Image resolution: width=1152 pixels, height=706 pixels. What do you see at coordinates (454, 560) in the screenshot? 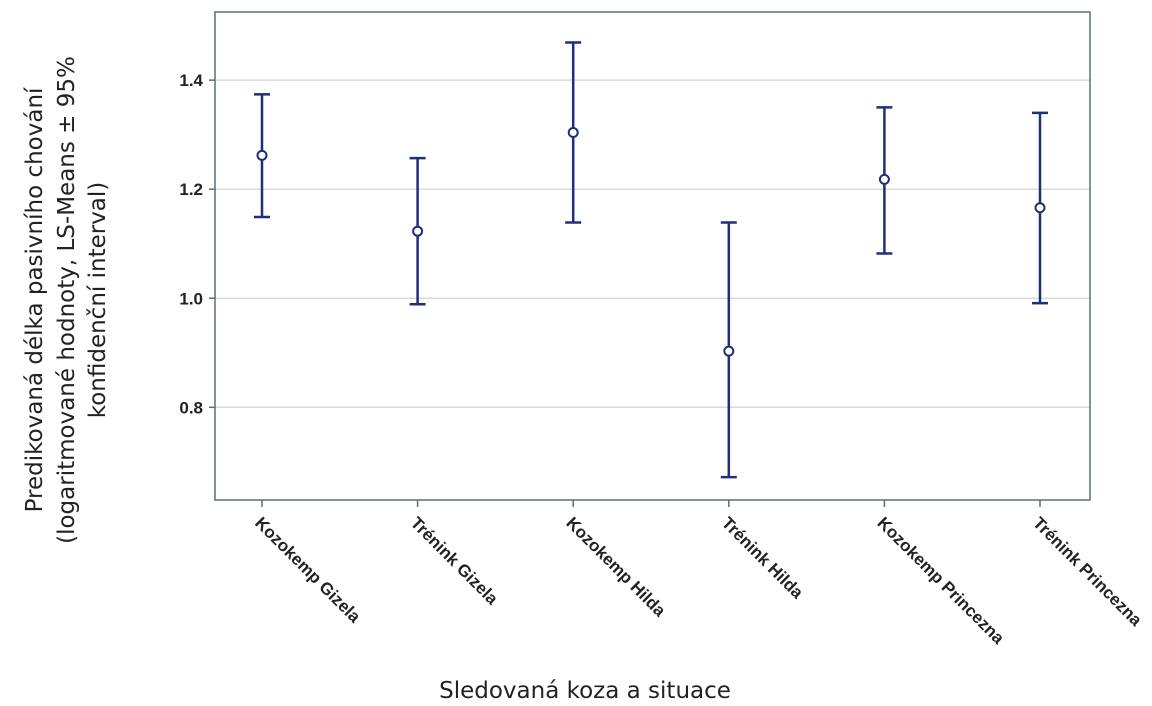
I see `x-category-label: Trénink Gizela` at bounding box center [454, 560].